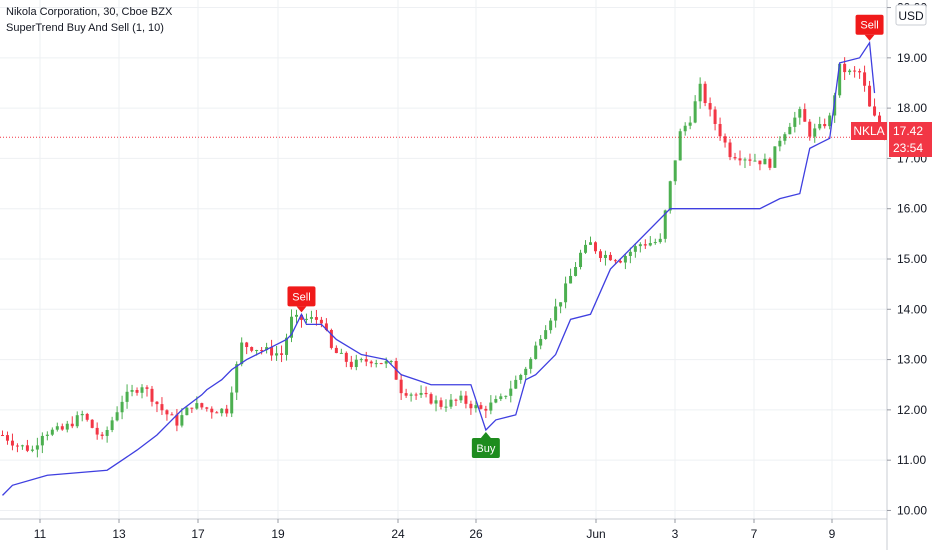 Image resolution: width=932 pixels, height=550 pixels. I want to click on currency-badge: USD, so click(911, 15).